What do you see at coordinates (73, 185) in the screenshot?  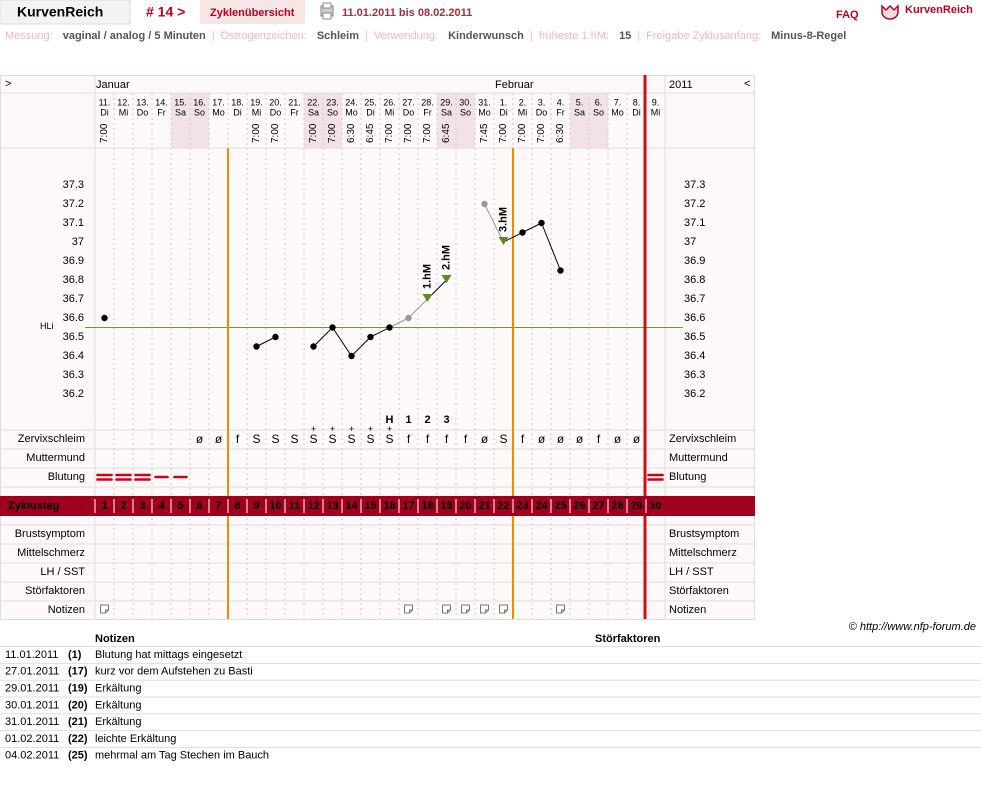 I see `y-tick-label: 37.3` at bounding box center [73, 185].